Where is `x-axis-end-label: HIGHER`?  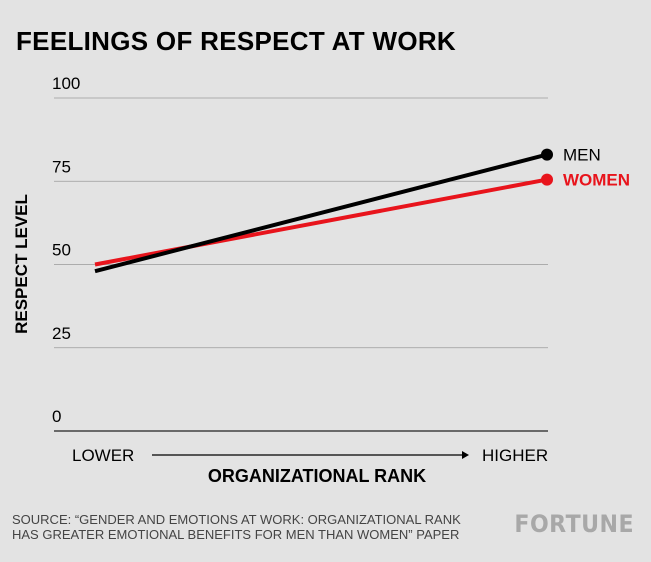 x-axis-end-label: HIGHER is located at coordinates (515, 455).